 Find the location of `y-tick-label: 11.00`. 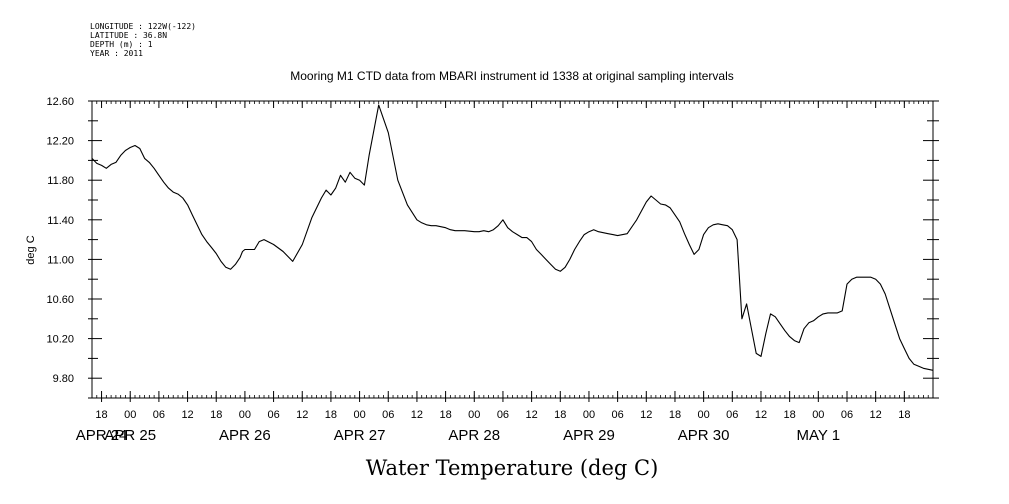

y-tick-label: 11.00 is located at coordinates (60, 260).